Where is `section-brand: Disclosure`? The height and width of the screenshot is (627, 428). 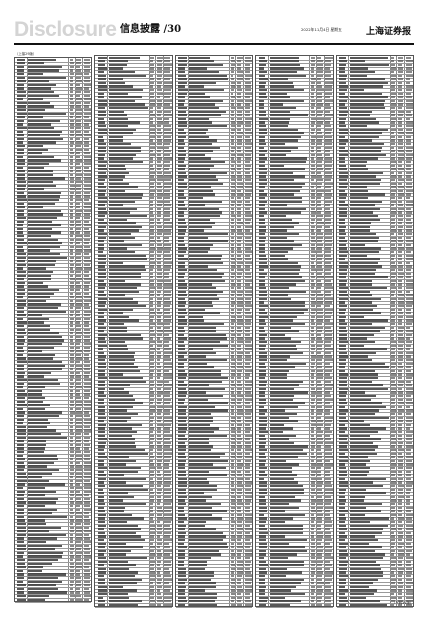
section-brand: Disclosure is located at coordinates (65, 29).